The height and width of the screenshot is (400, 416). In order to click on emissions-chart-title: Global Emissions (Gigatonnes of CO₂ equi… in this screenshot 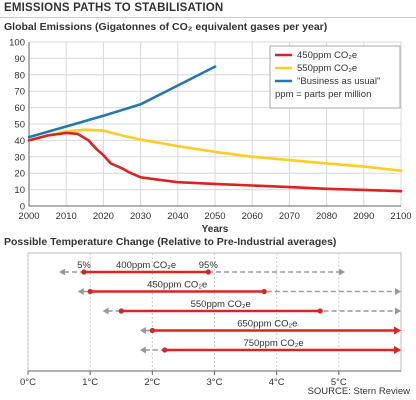, I will do `click(165, 27)`.